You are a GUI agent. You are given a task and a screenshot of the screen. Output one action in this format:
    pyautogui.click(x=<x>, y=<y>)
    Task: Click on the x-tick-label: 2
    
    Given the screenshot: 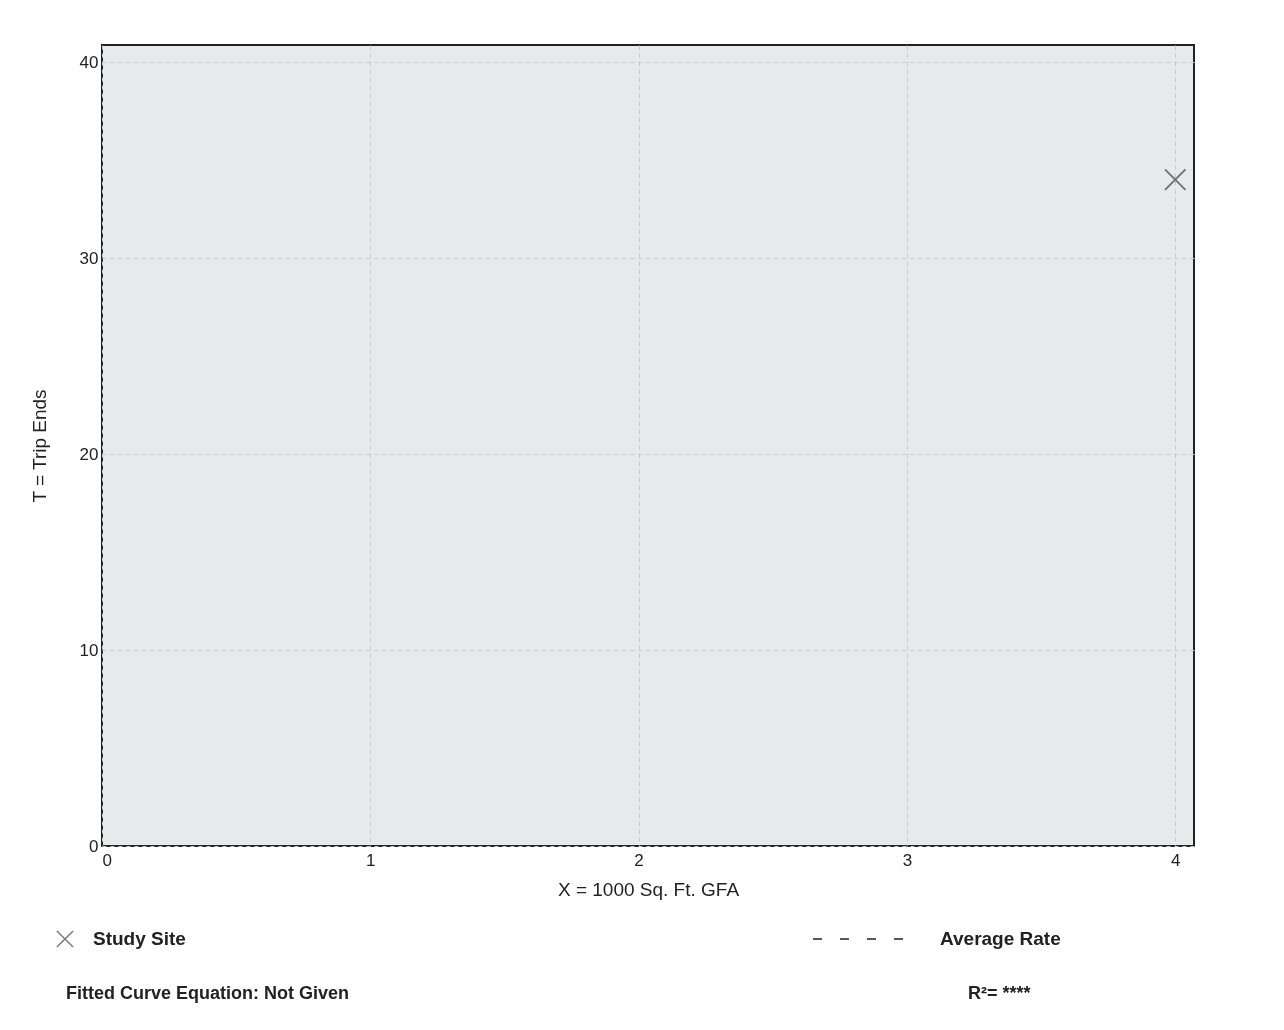 What is the action you would take?
    pyautogui.click(x=639, y=860)
    